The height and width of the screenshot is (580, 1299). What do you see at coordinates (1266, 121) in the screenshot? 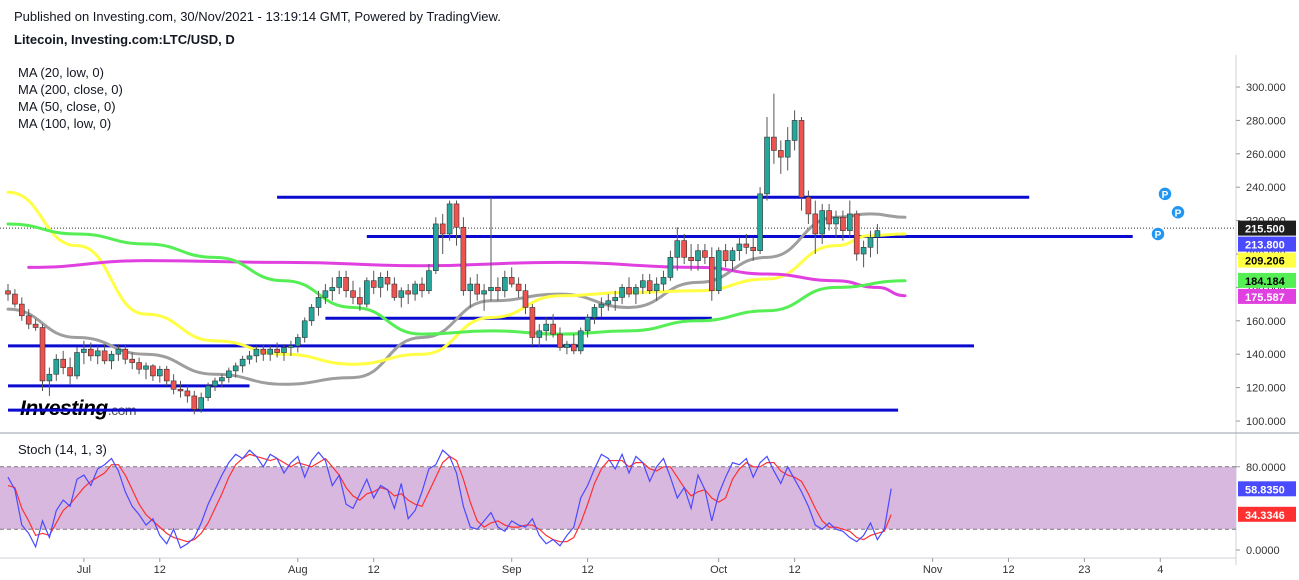
I see `price-tick-label: 280.000` at bounding box center [1266, 121].